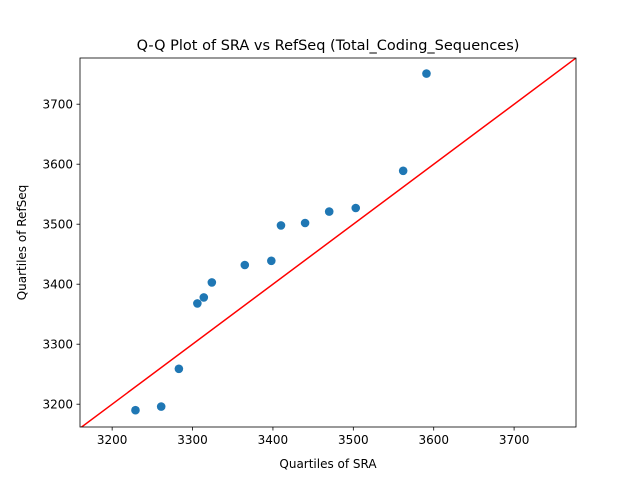 Image resolution: width=640 pixels, height=480 pixels. I want to click on y-tick-label: 3700, so click(57, 105).